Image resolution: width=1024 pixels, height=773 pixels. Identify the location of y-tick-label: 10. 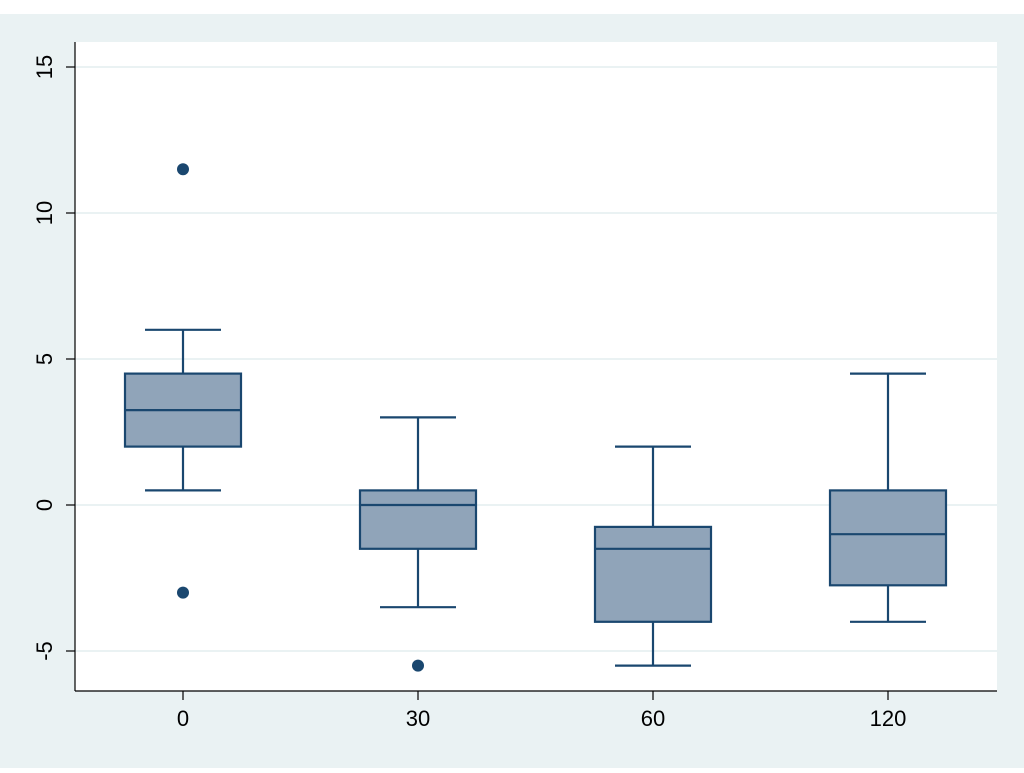
(44, 213).